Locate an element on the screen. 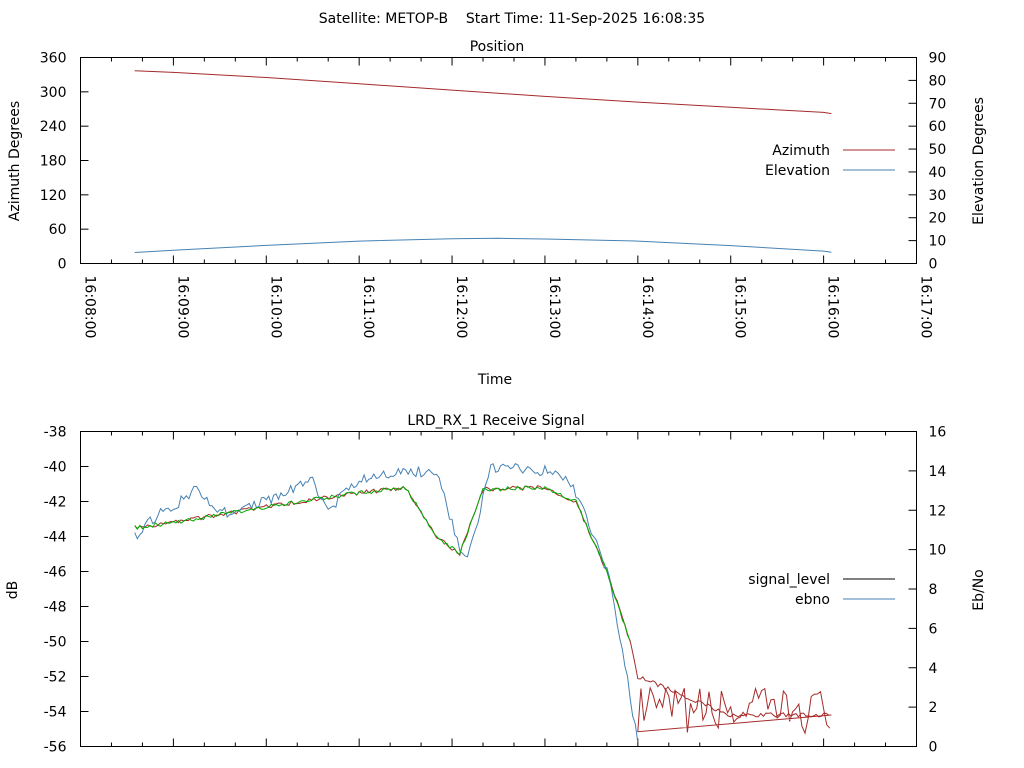  chart0-y2-tick-label: 0 is located at coordinates (933, 265).